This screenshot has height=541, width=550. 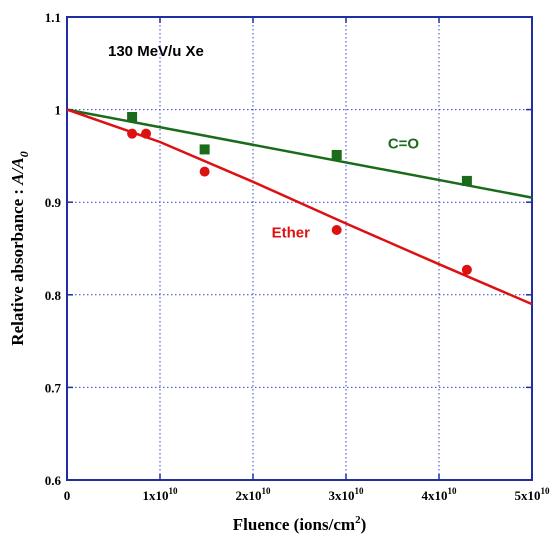 I want to click on fit-line-c-o, so click(x=299, y=153).